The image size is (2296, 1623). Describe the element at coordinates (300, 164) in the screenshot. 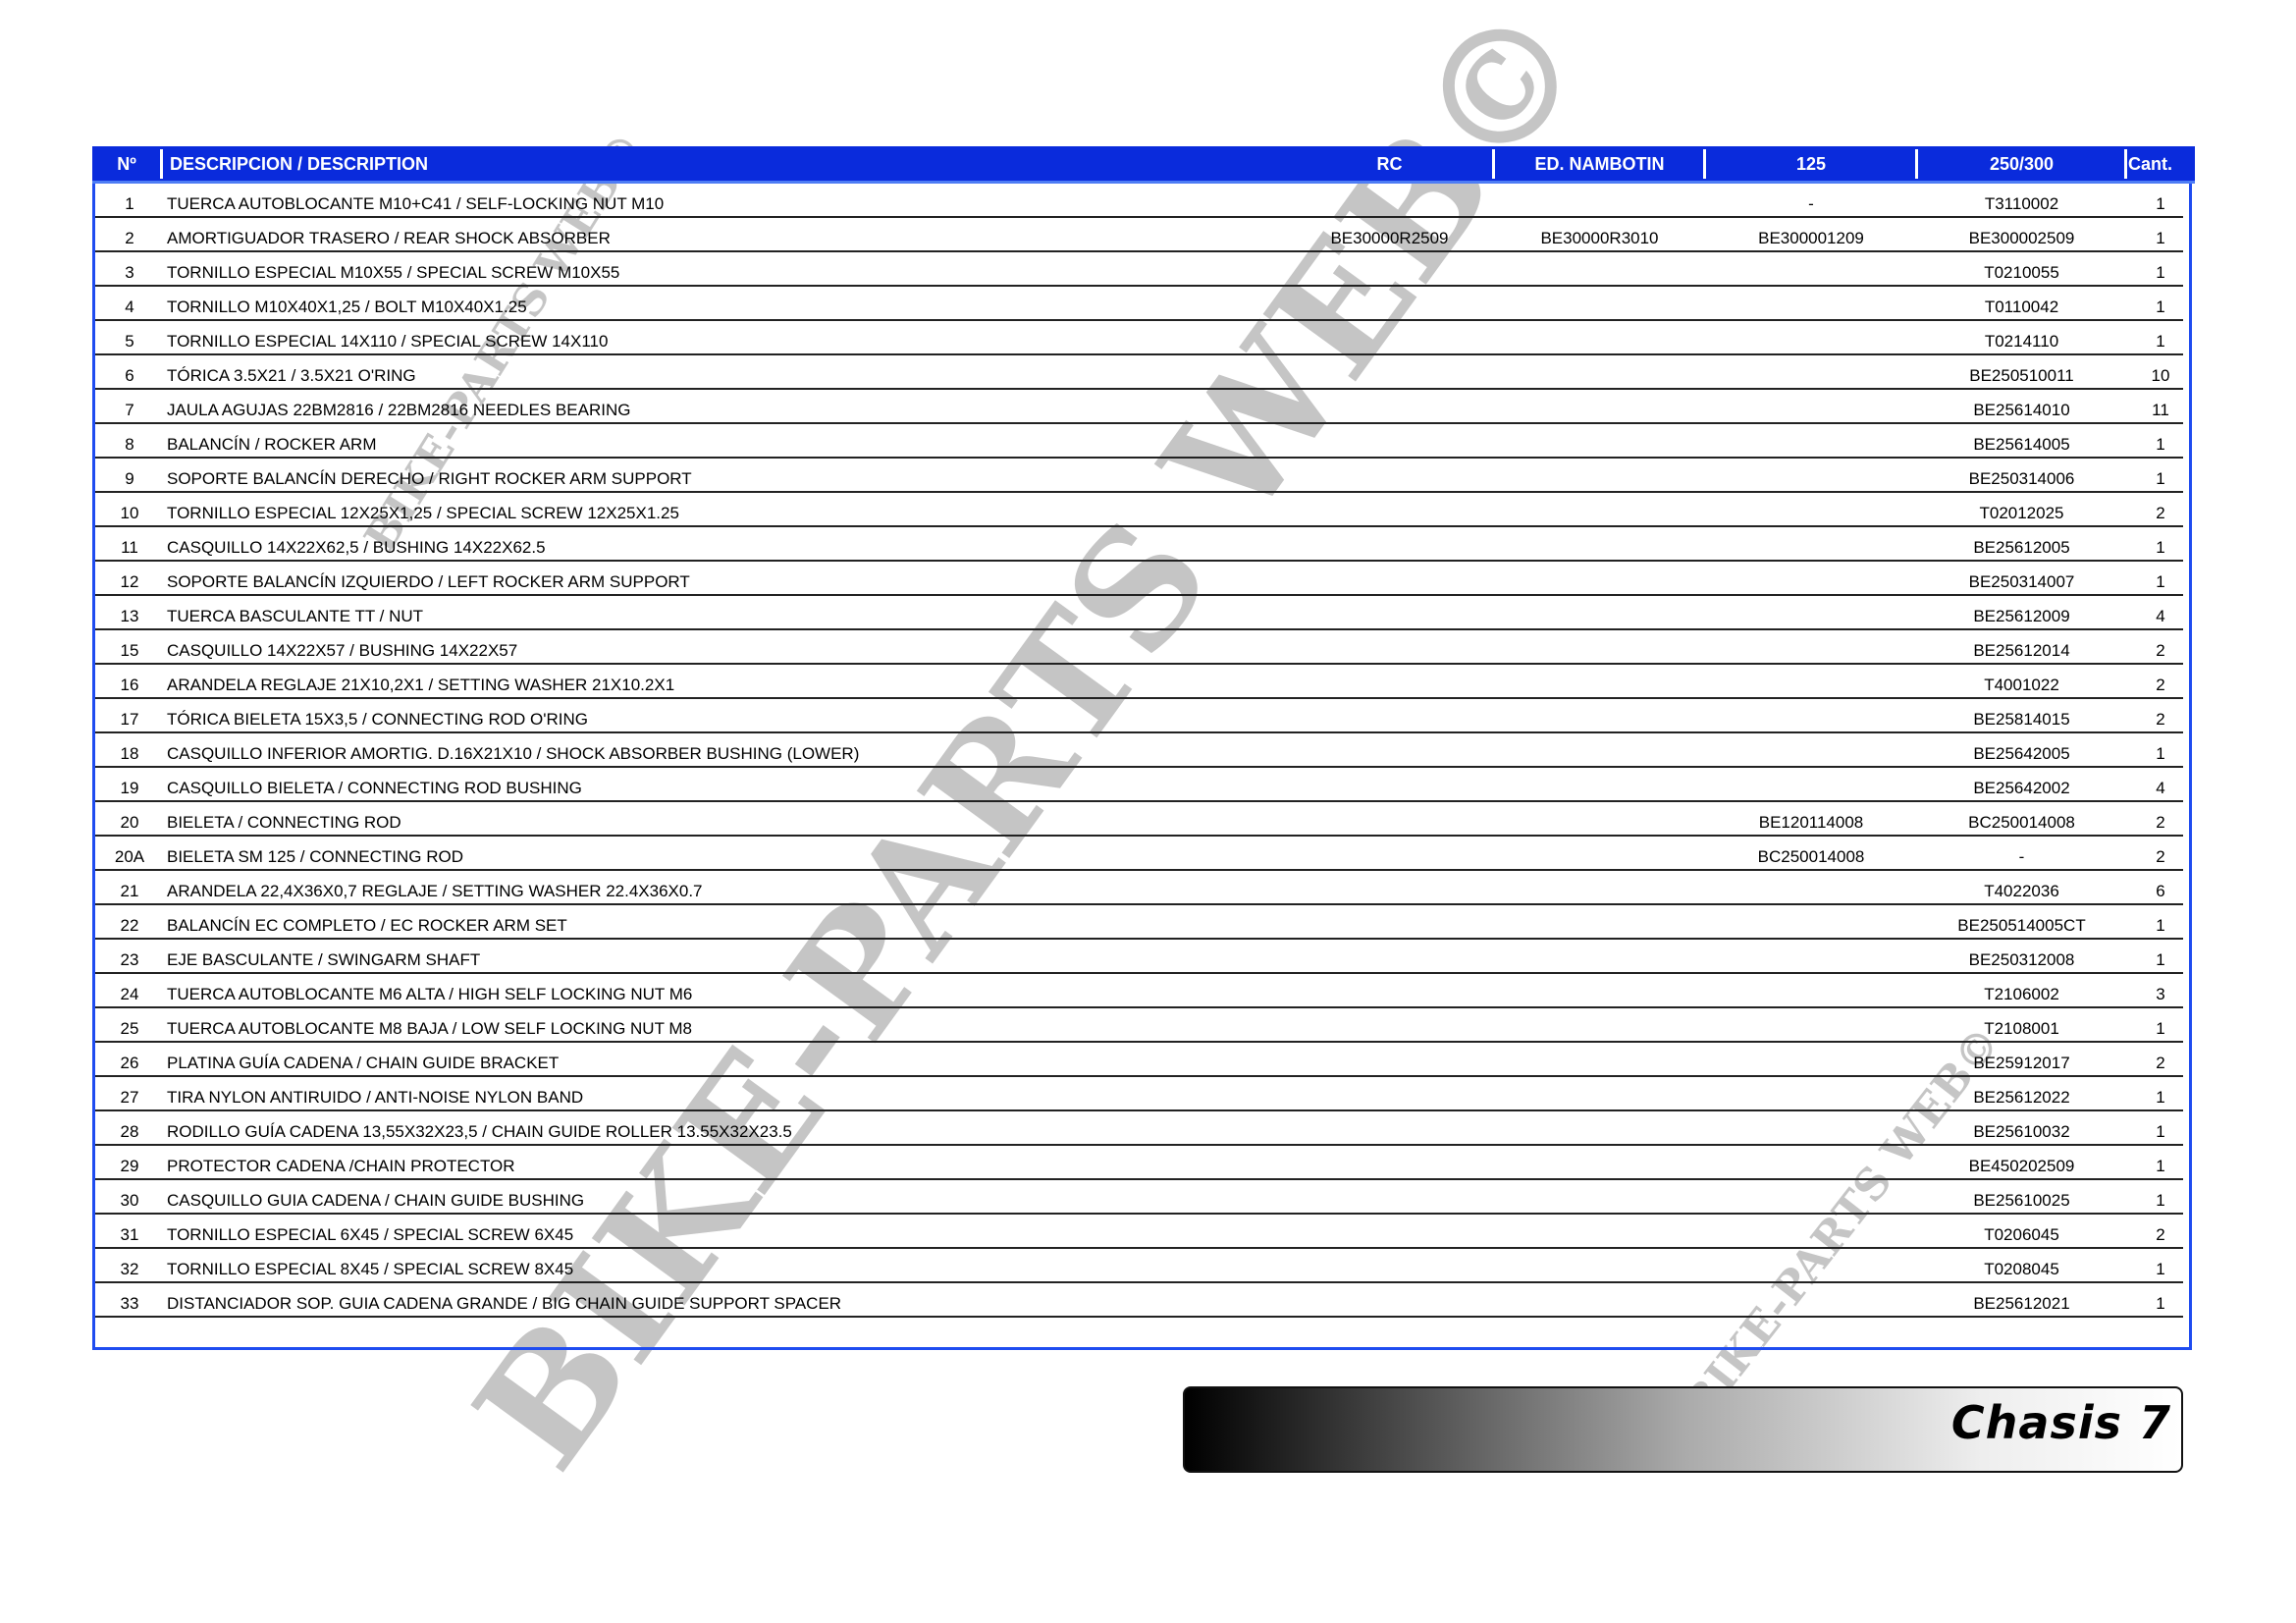

I see `header-description: DESCRIPCION / DESCRIPTION` at that location.